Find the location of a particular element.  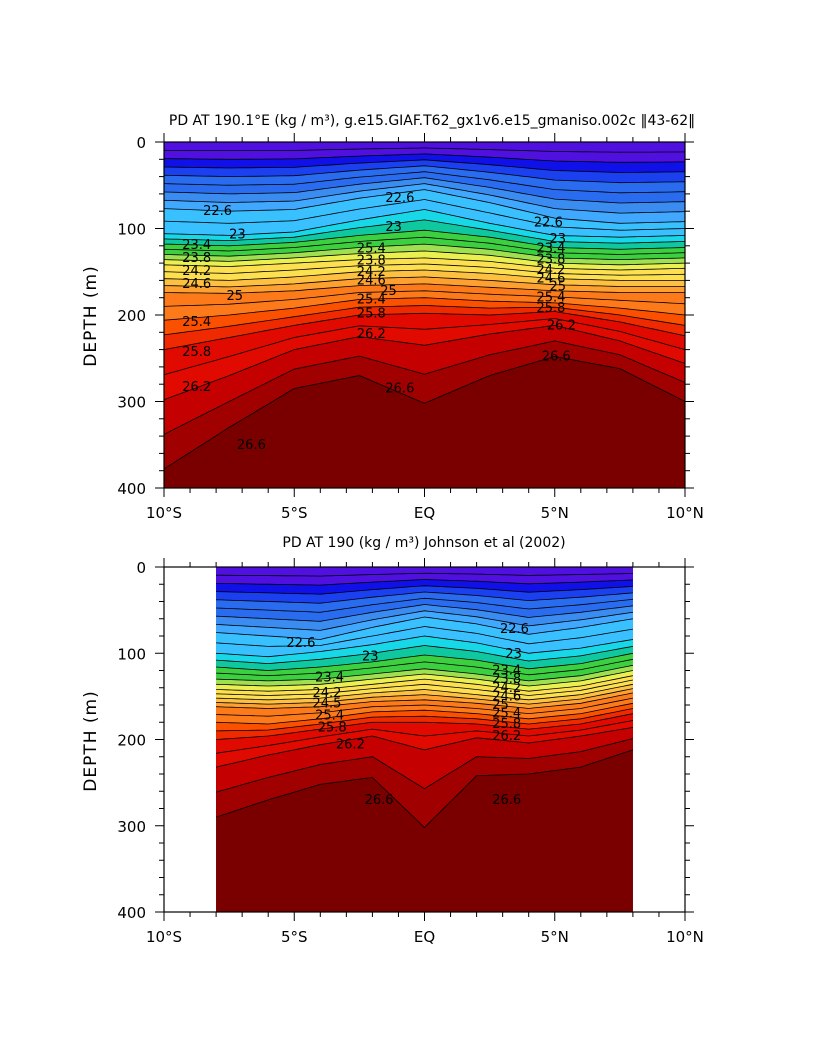

bottom-panel-contour-lines is located at coordinates (424, 698).